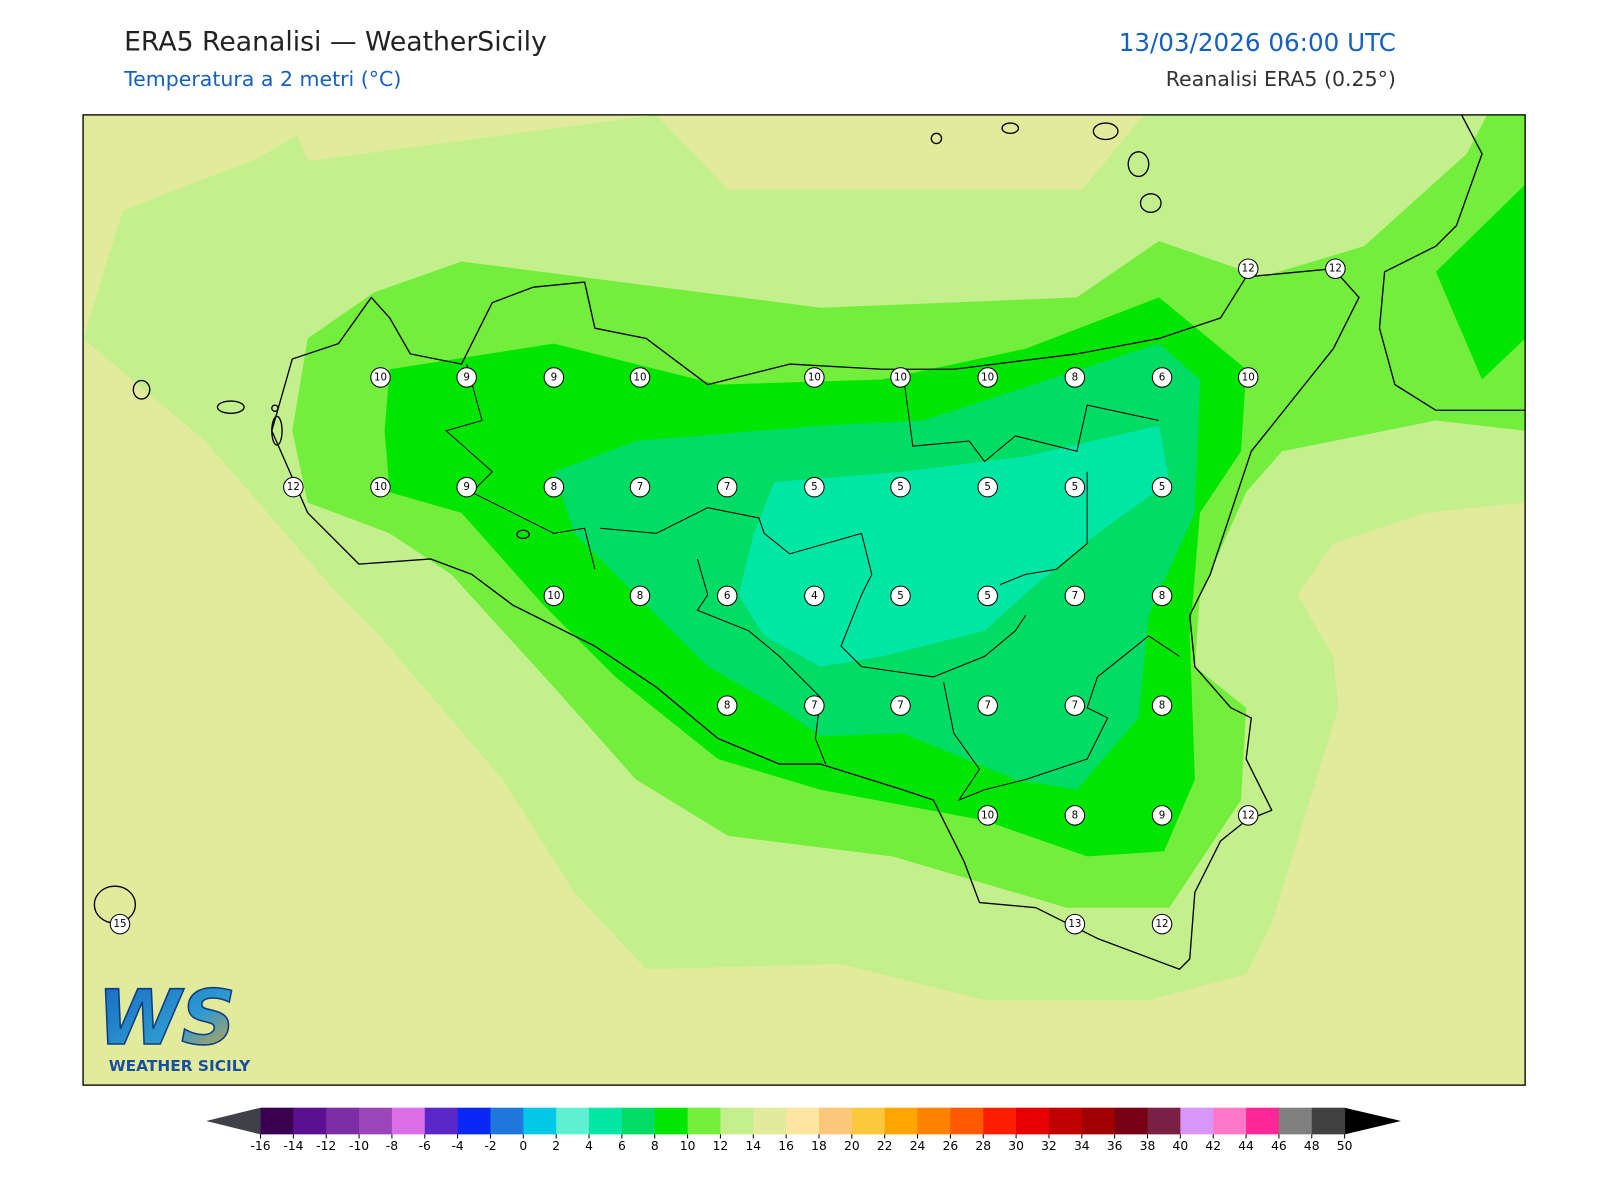  I want to click on station: 13, so click(1075, 924).